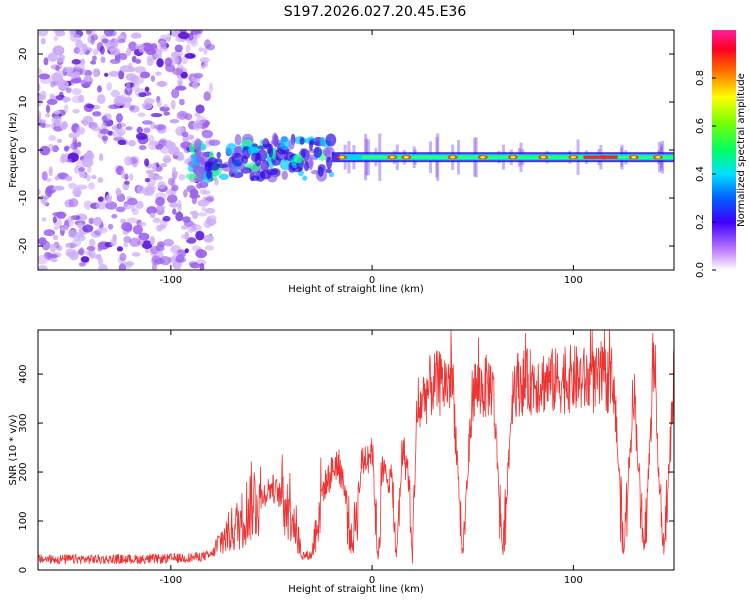 The height and width of the screenshot is (600, 750). Describe the element at coordinates (170, 580) in the screenshot. I see `x-tick-label: -100` at that location.